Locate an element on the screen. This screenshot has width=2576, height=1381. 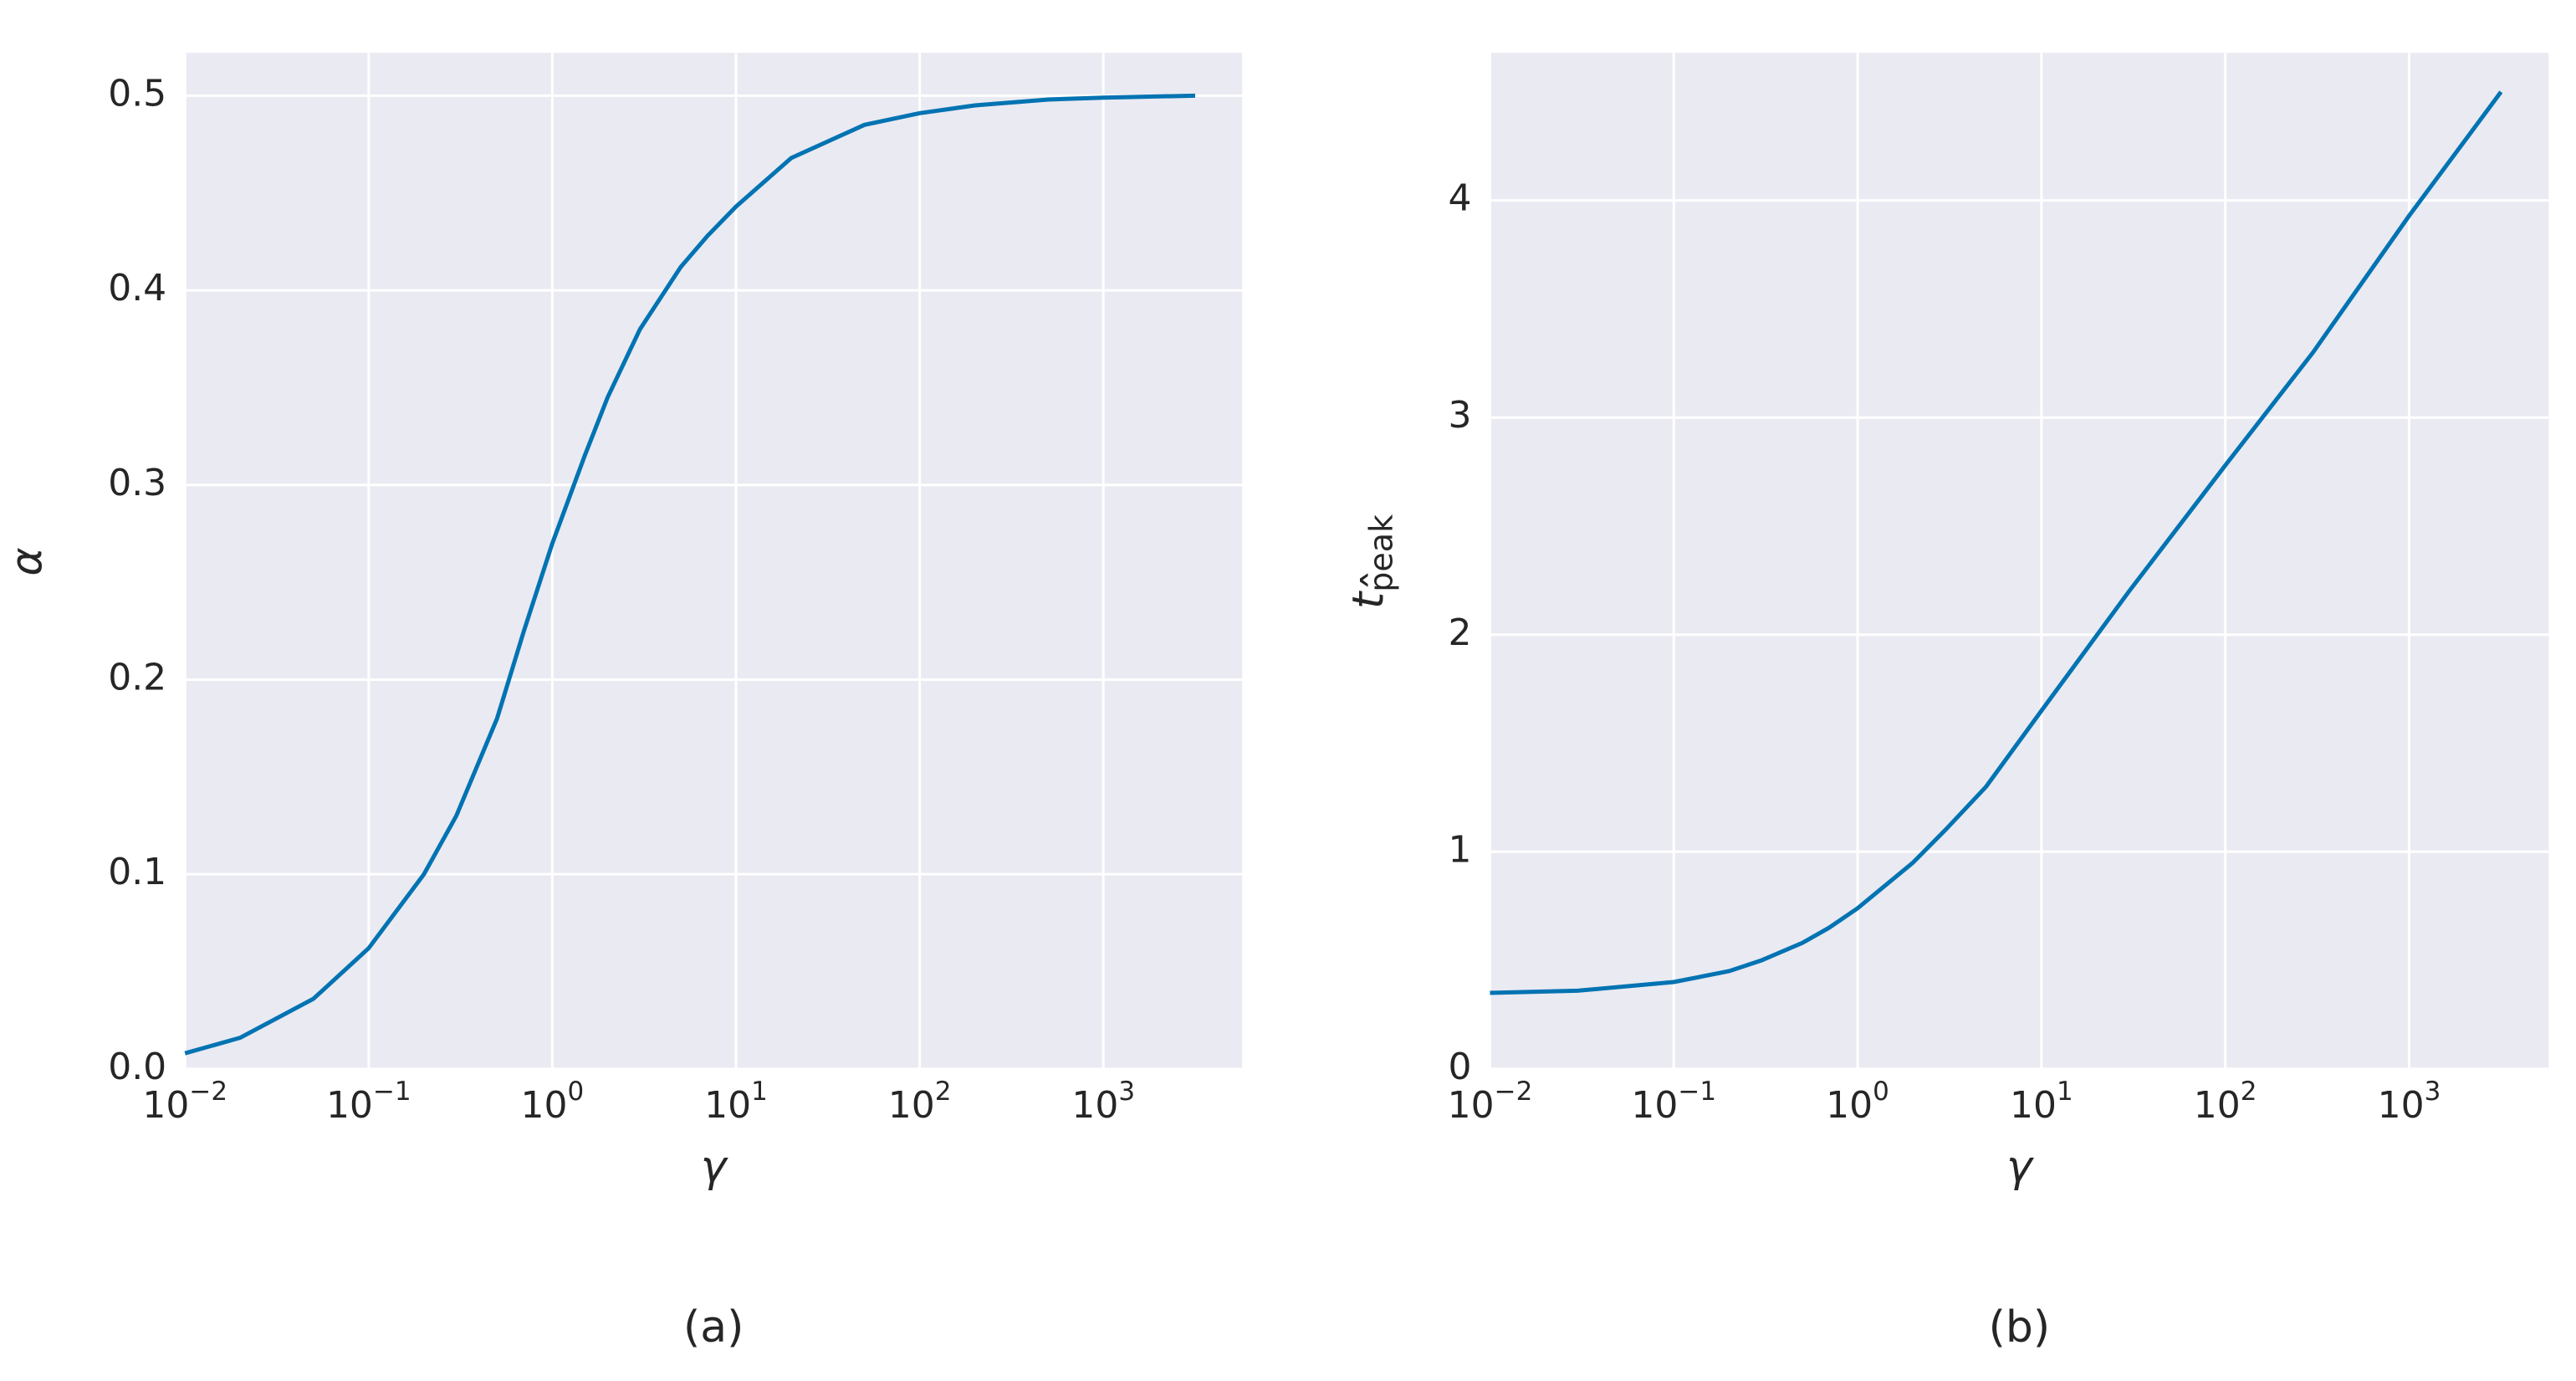
y-axis-label: α is located at coordinates (28, 561).